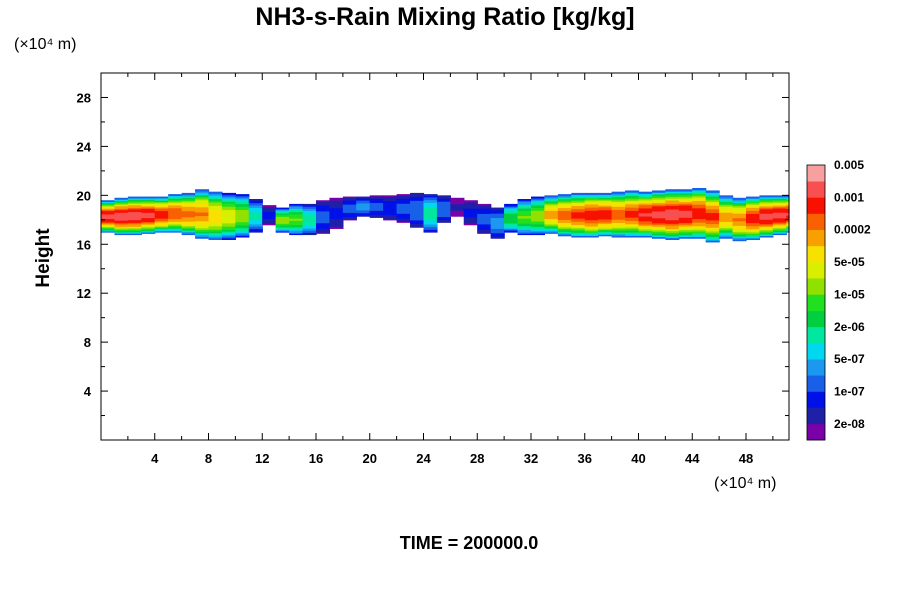 The width and height of the screenshot is (900, 600). I want to click on colorbar-label: 2e-08, so click(849, 424).